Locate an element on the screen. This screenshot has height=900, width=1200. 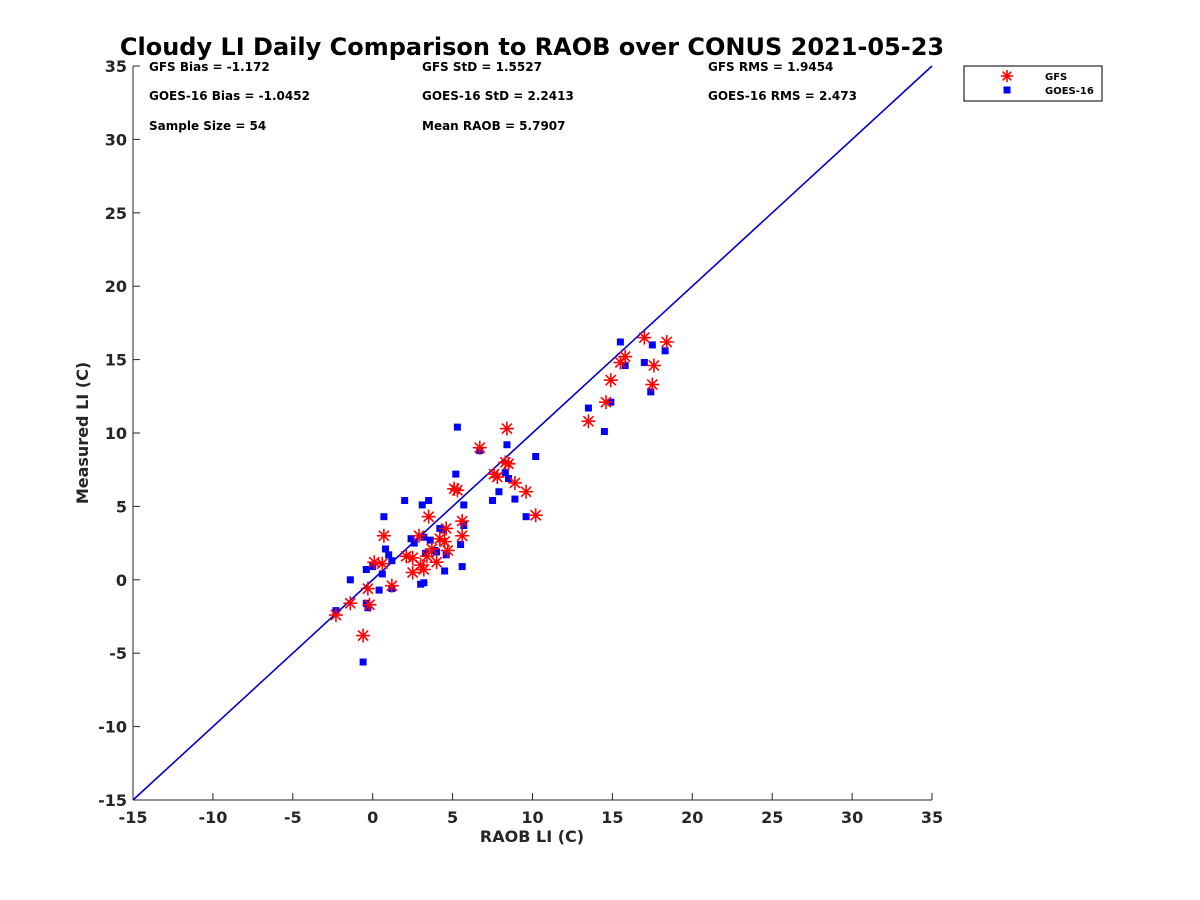
stat-text: GOES-16 StD = 2.2413 is located at coordinates (498, 96).